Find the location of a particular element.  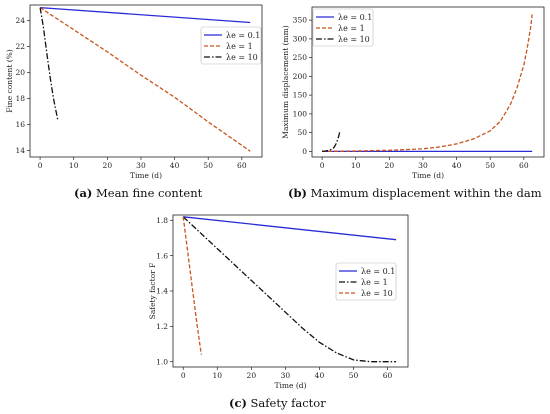

y-tick-label: 1.6 is located at coordinates (162, 255).